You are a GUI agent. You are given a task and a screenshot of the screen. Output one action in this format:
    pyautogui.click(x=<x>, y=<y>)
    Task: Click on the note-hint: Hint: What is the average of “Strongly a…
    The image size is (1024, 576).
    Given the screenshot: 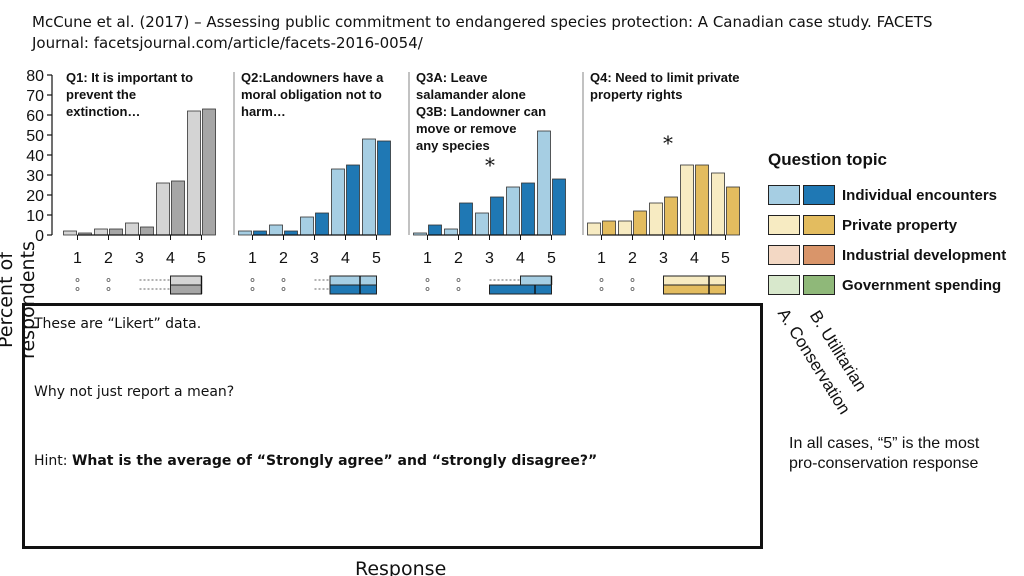 What is the action you would take?
    pyautogui.click(x=315, y=461)
    